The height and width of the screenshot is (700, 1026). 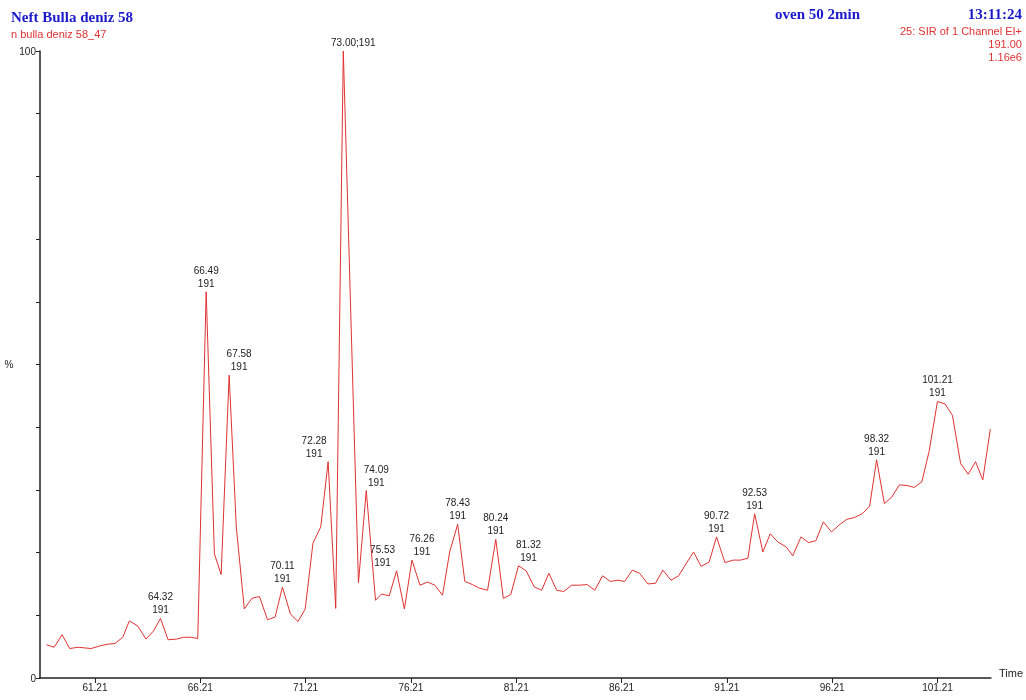 What do you see at coordinates (622, 687) in the screenshot?
I see `x-tick-label: 86.21` at bounding box center [622, 687].